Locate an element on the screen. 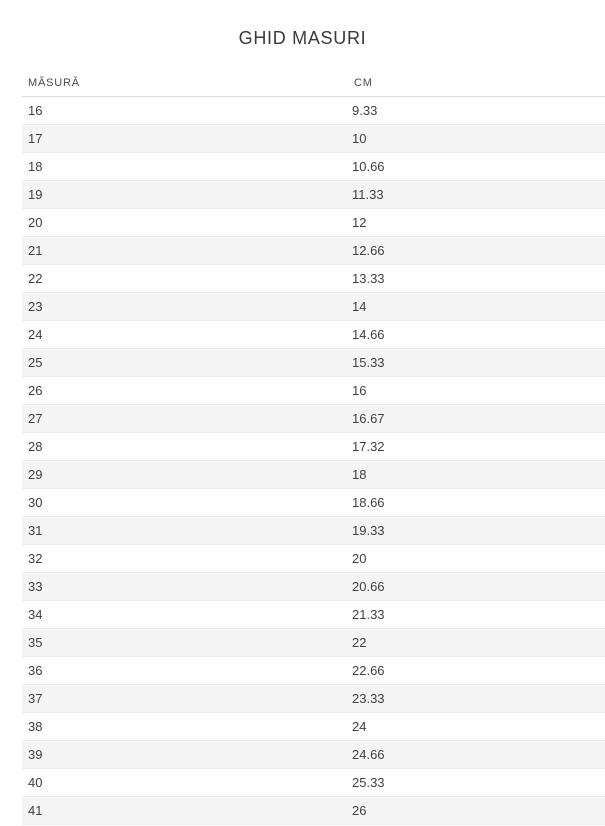 The width and height of the screenshot is (605, 826). cell-size: 27 is located at coordinates (185, 418).